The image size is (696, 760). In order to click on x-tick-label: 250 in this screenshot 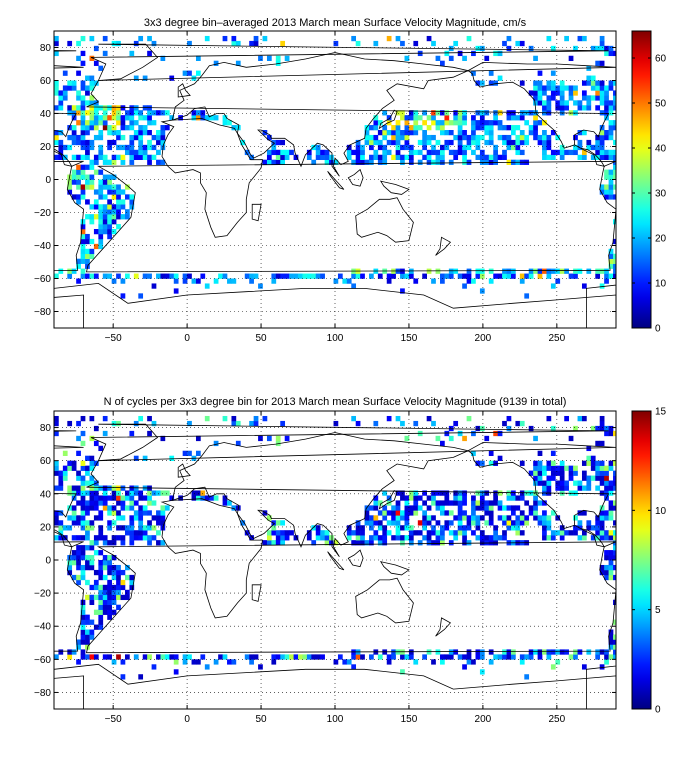, I will do `click(556, 719)`.